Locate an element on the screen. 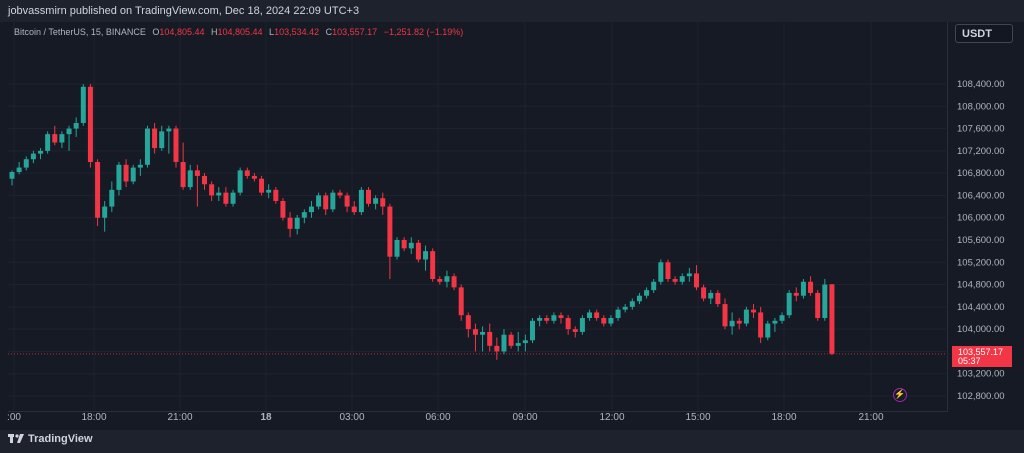 This screenshot has height=453, width=1024. currency-button: USDT is located at coordinates (984, 33).